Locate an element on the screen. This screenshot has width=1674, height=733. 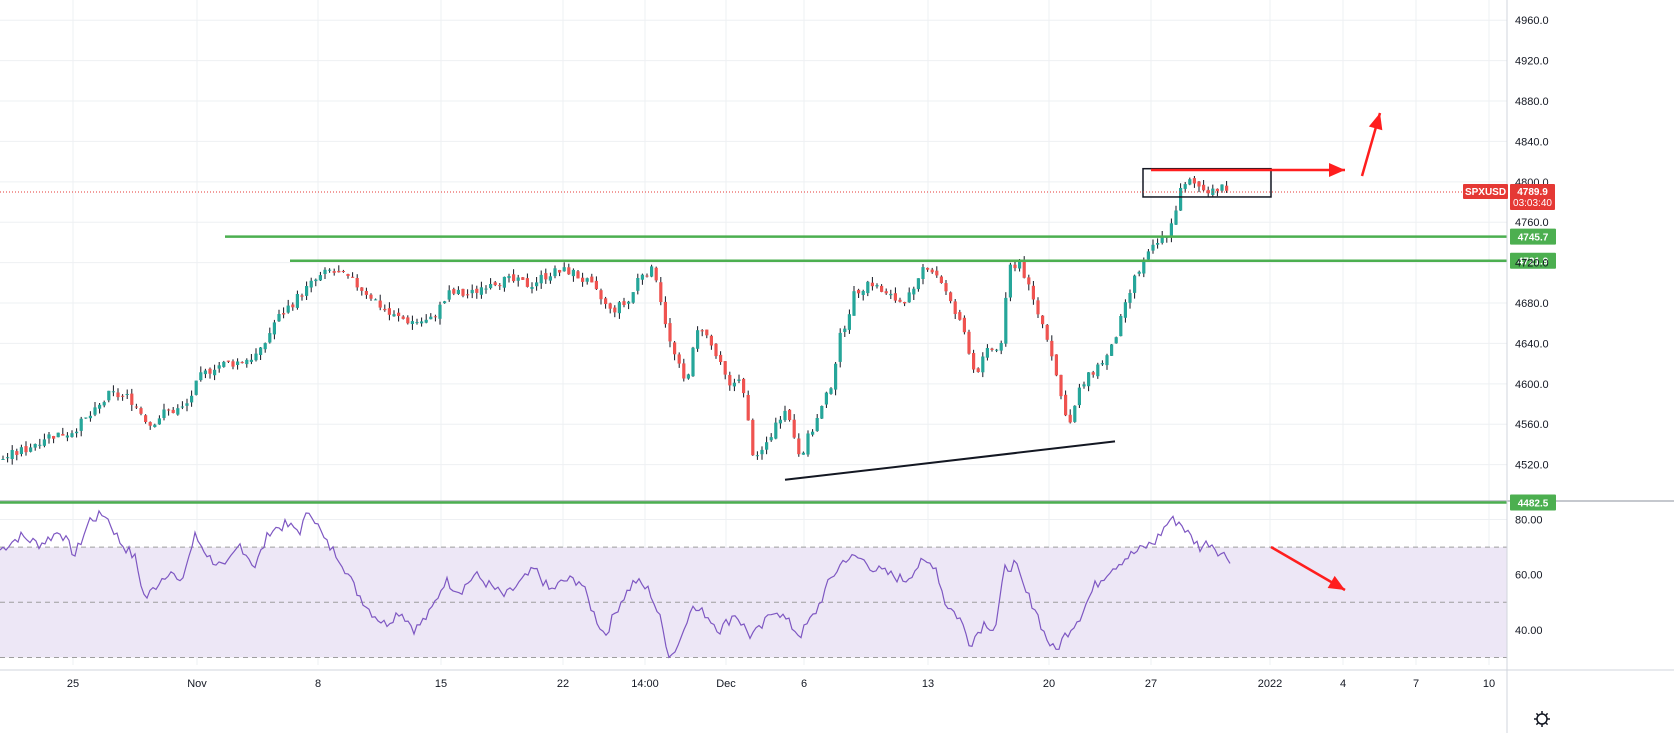
time-tick-label: 8 is located at coordinates (318, 684).